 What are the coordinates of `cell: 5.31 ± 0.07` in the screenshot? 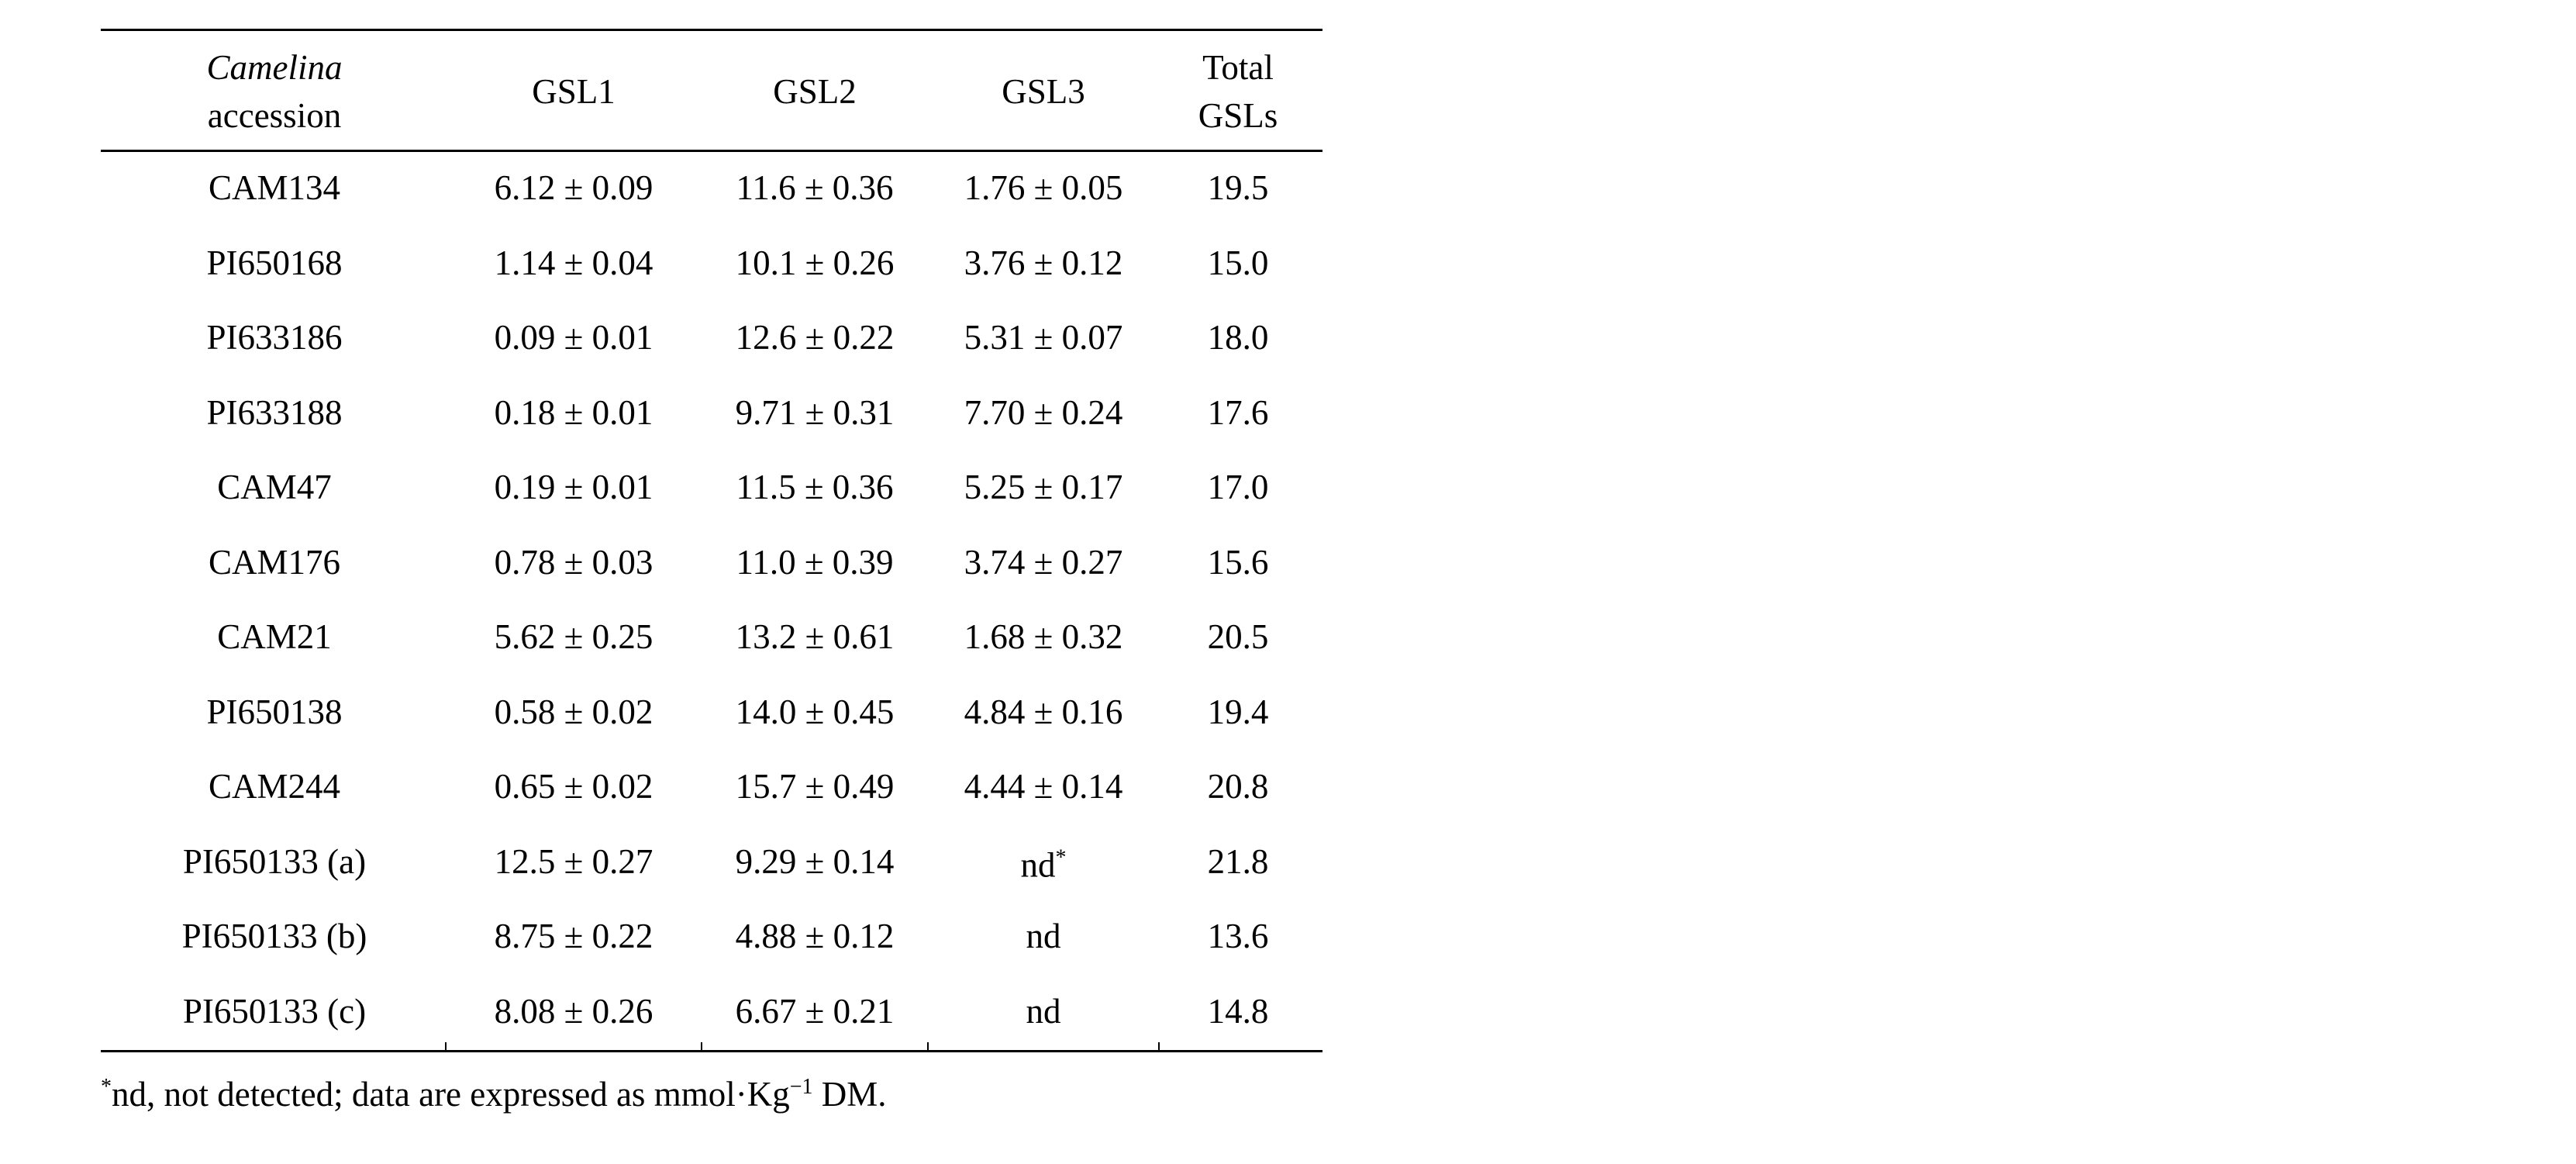 It's located at (1043, 337).